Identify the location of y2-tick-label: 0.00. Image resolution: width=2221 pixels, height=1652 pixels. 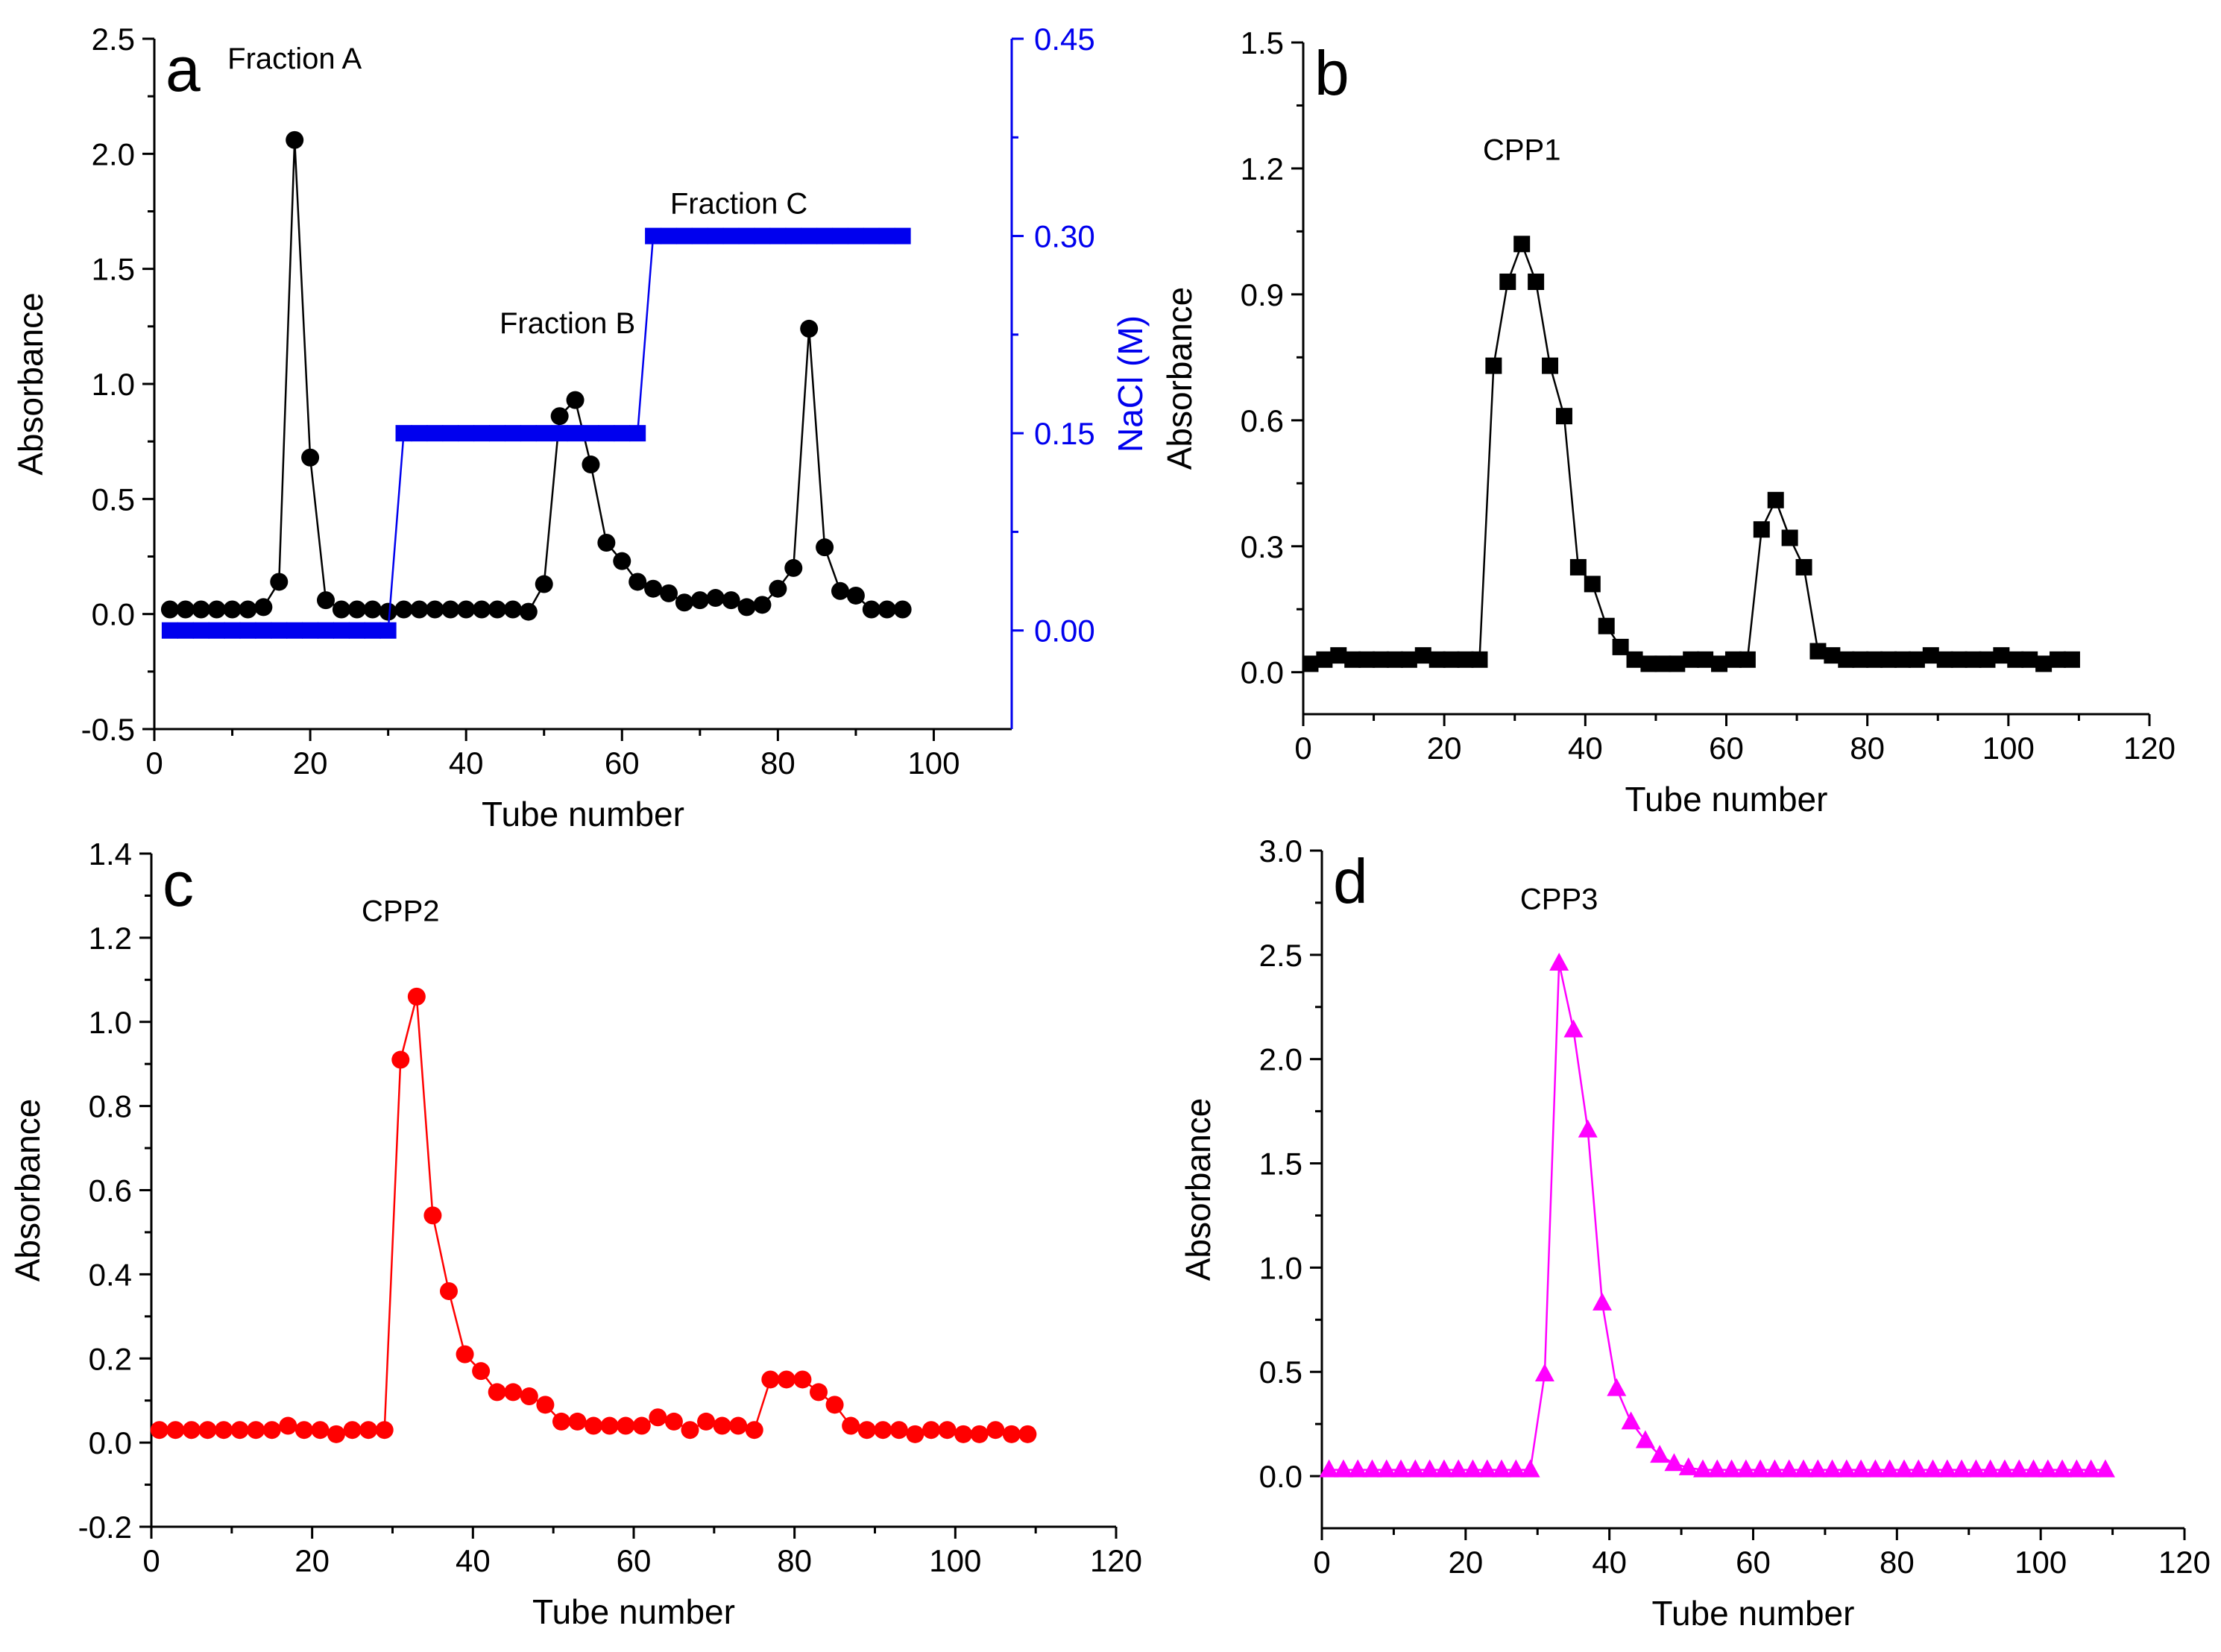
(1064, 632).